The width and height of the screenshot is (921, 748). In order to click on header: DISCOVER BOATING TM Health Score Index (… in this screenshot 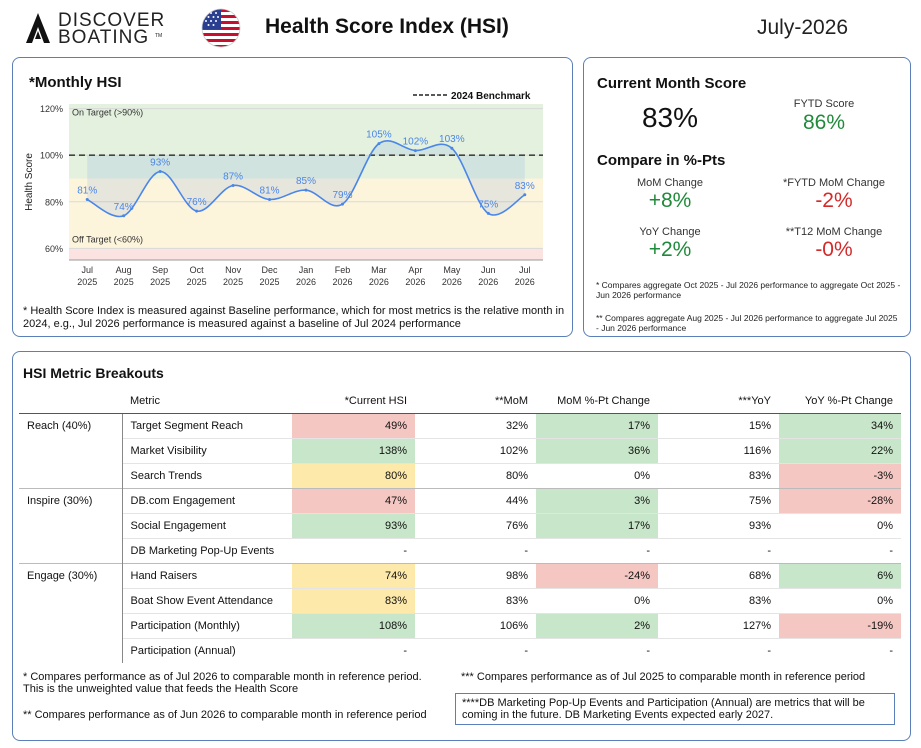, I will do `click(460, 28)`.